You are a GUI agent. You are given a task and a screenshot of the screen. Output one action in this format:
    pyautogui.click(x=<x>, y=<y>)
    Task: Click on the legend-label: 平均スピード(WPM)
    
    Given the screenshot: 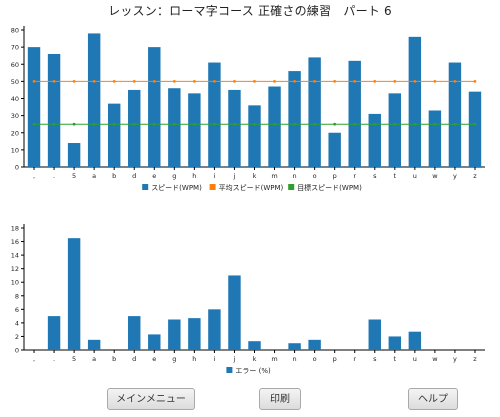 What is the action you would take?
    pyautogui.click(x=251, y=187)
    